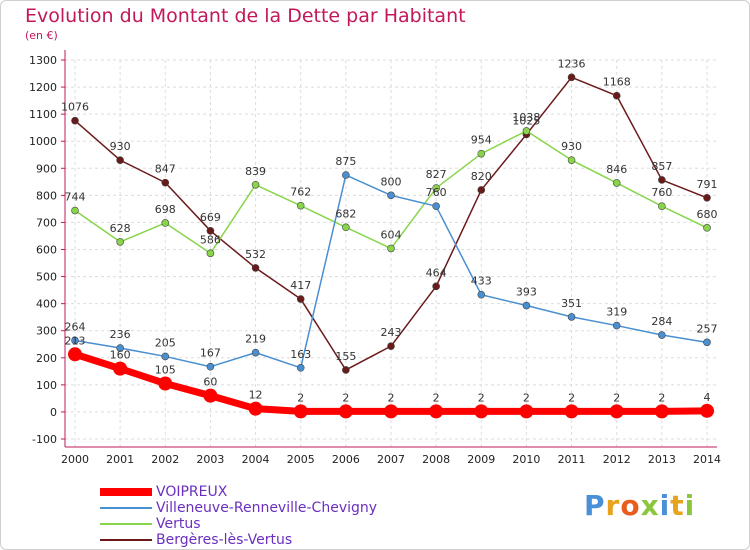 This screenshot has height=550, width=750. Describe the element at coordinates (210, 459) in the screenshot. I see `x-tick-label: 2003` at that location.